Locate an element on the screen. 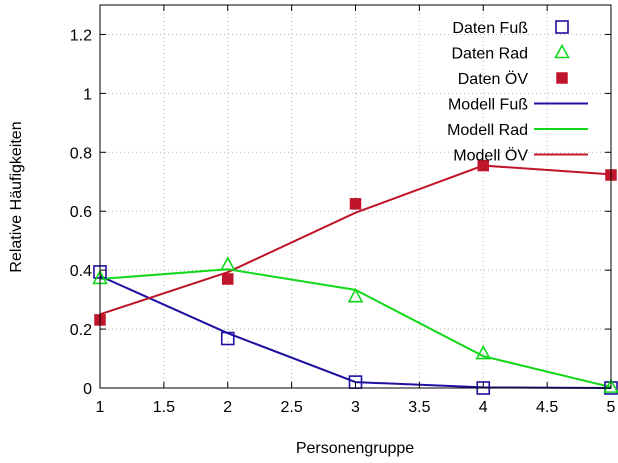 The image size is (618, 463). y-tick-label: 0.2 is located at coordinates (81, 330).